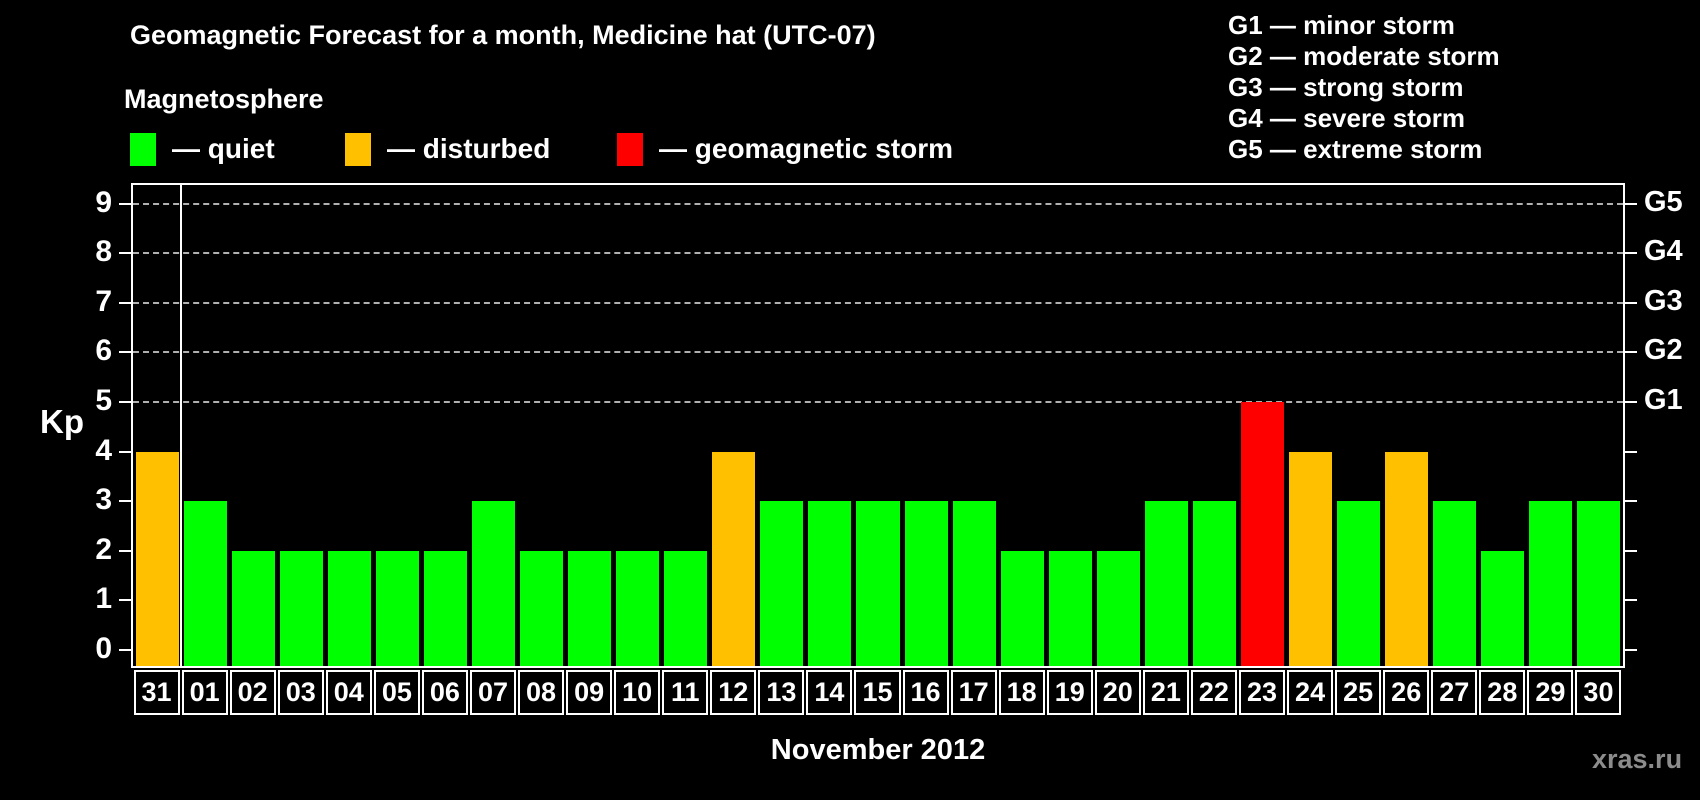 The image size is (1700, 800). Describe the element at coordinates (444, 692) in the screenshot. I see `date-cell-06: 06` at that location.